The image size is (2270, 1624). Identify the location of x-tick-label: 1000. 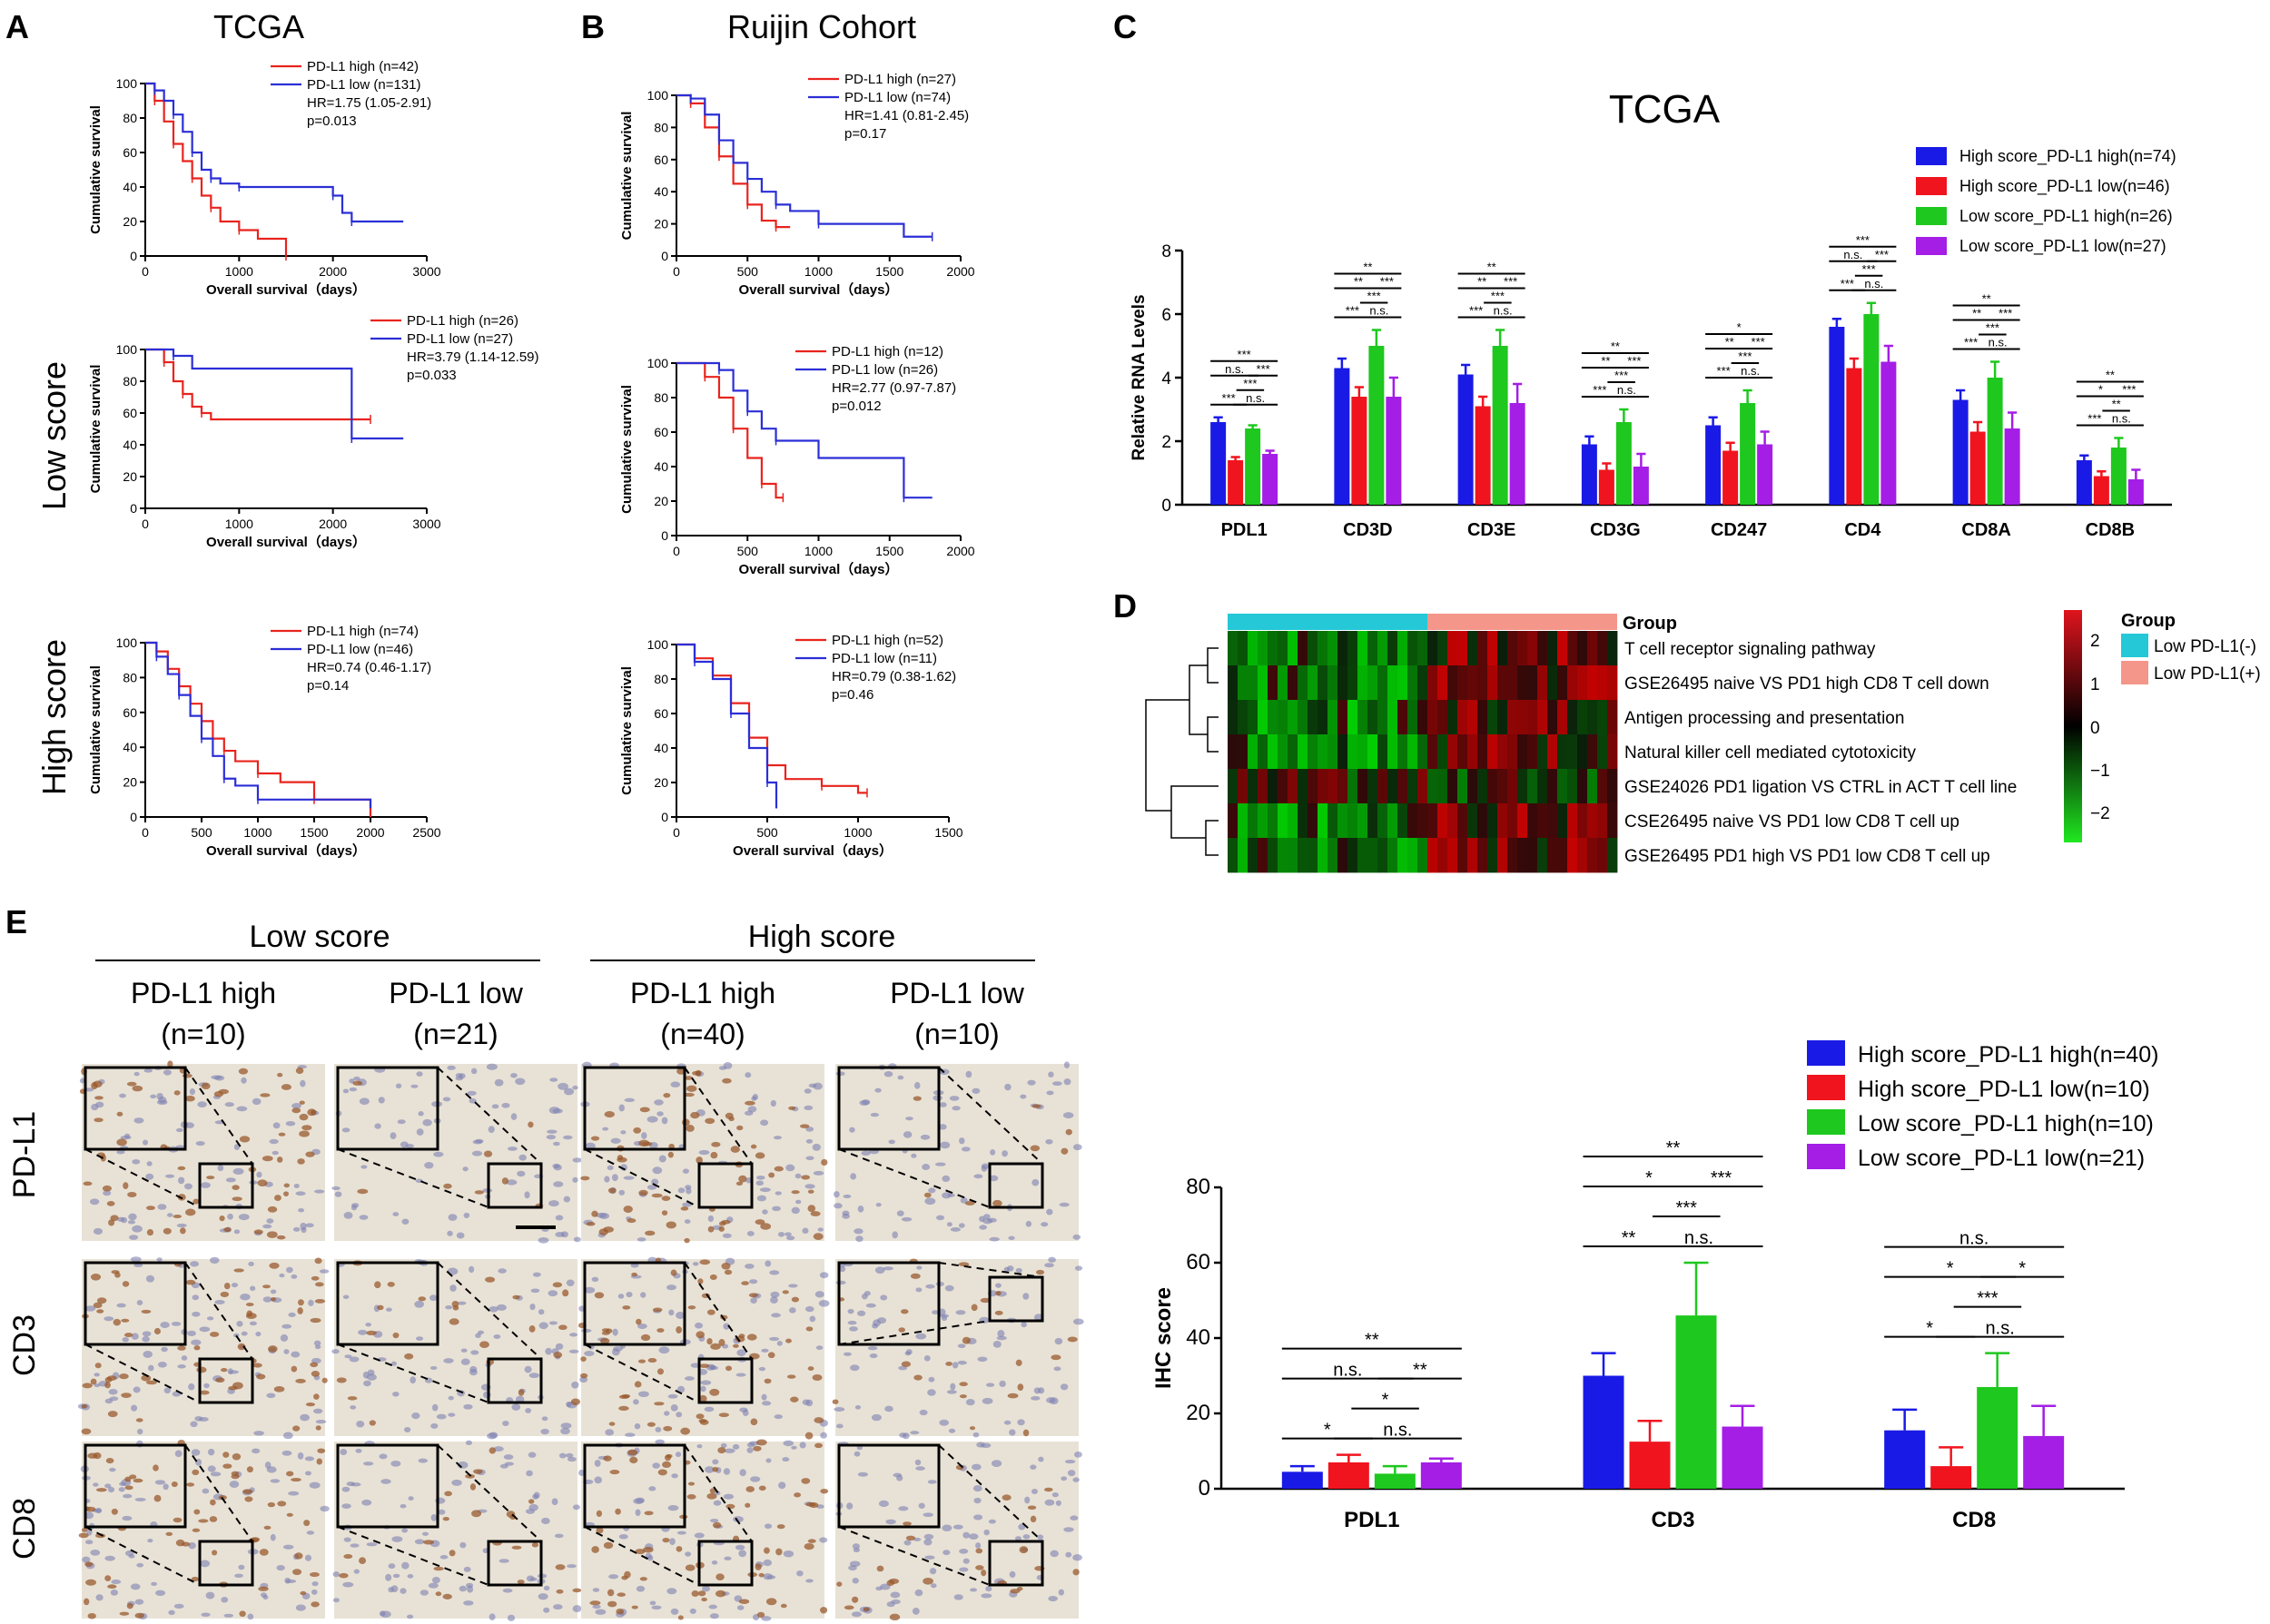
(818, 551).